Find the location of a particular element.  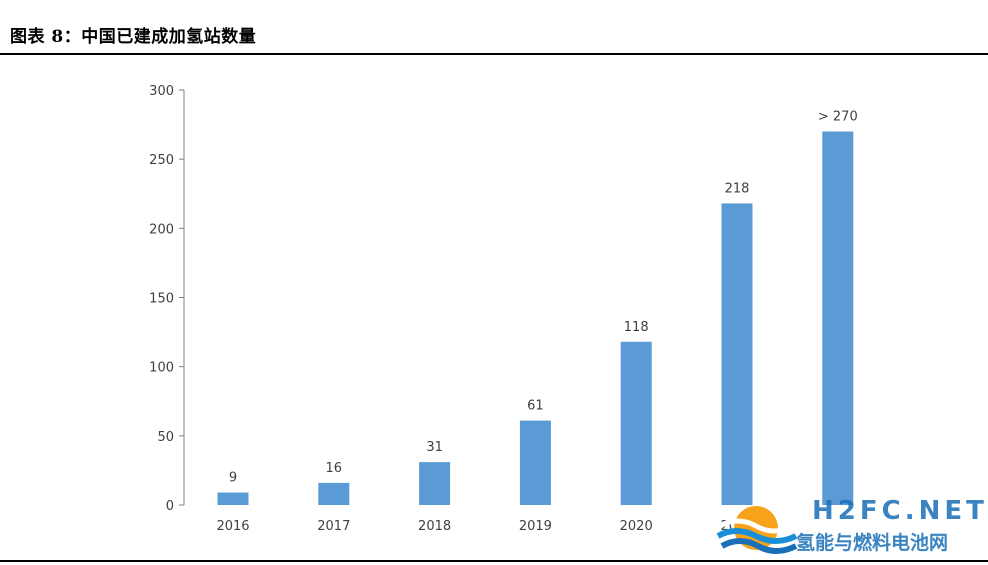

y-tick-label: 100 is located at coordinates (161, 368).